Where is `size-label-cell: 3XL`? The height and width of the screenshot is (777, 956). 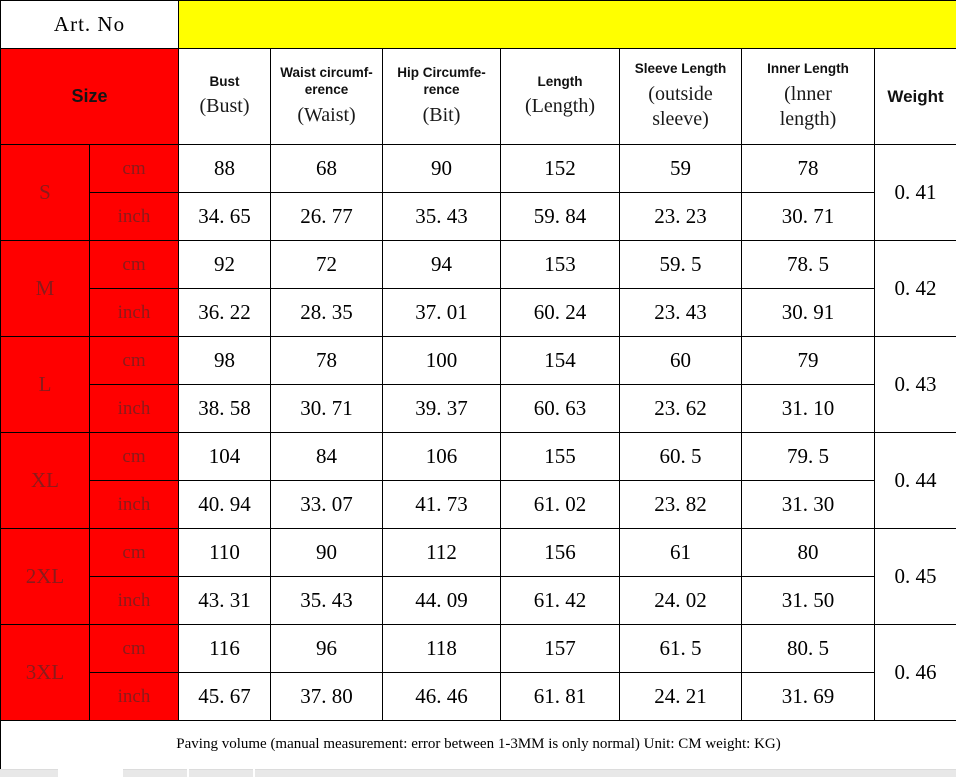
size-label-cell: 3XL is located at coordinates (45, 673).